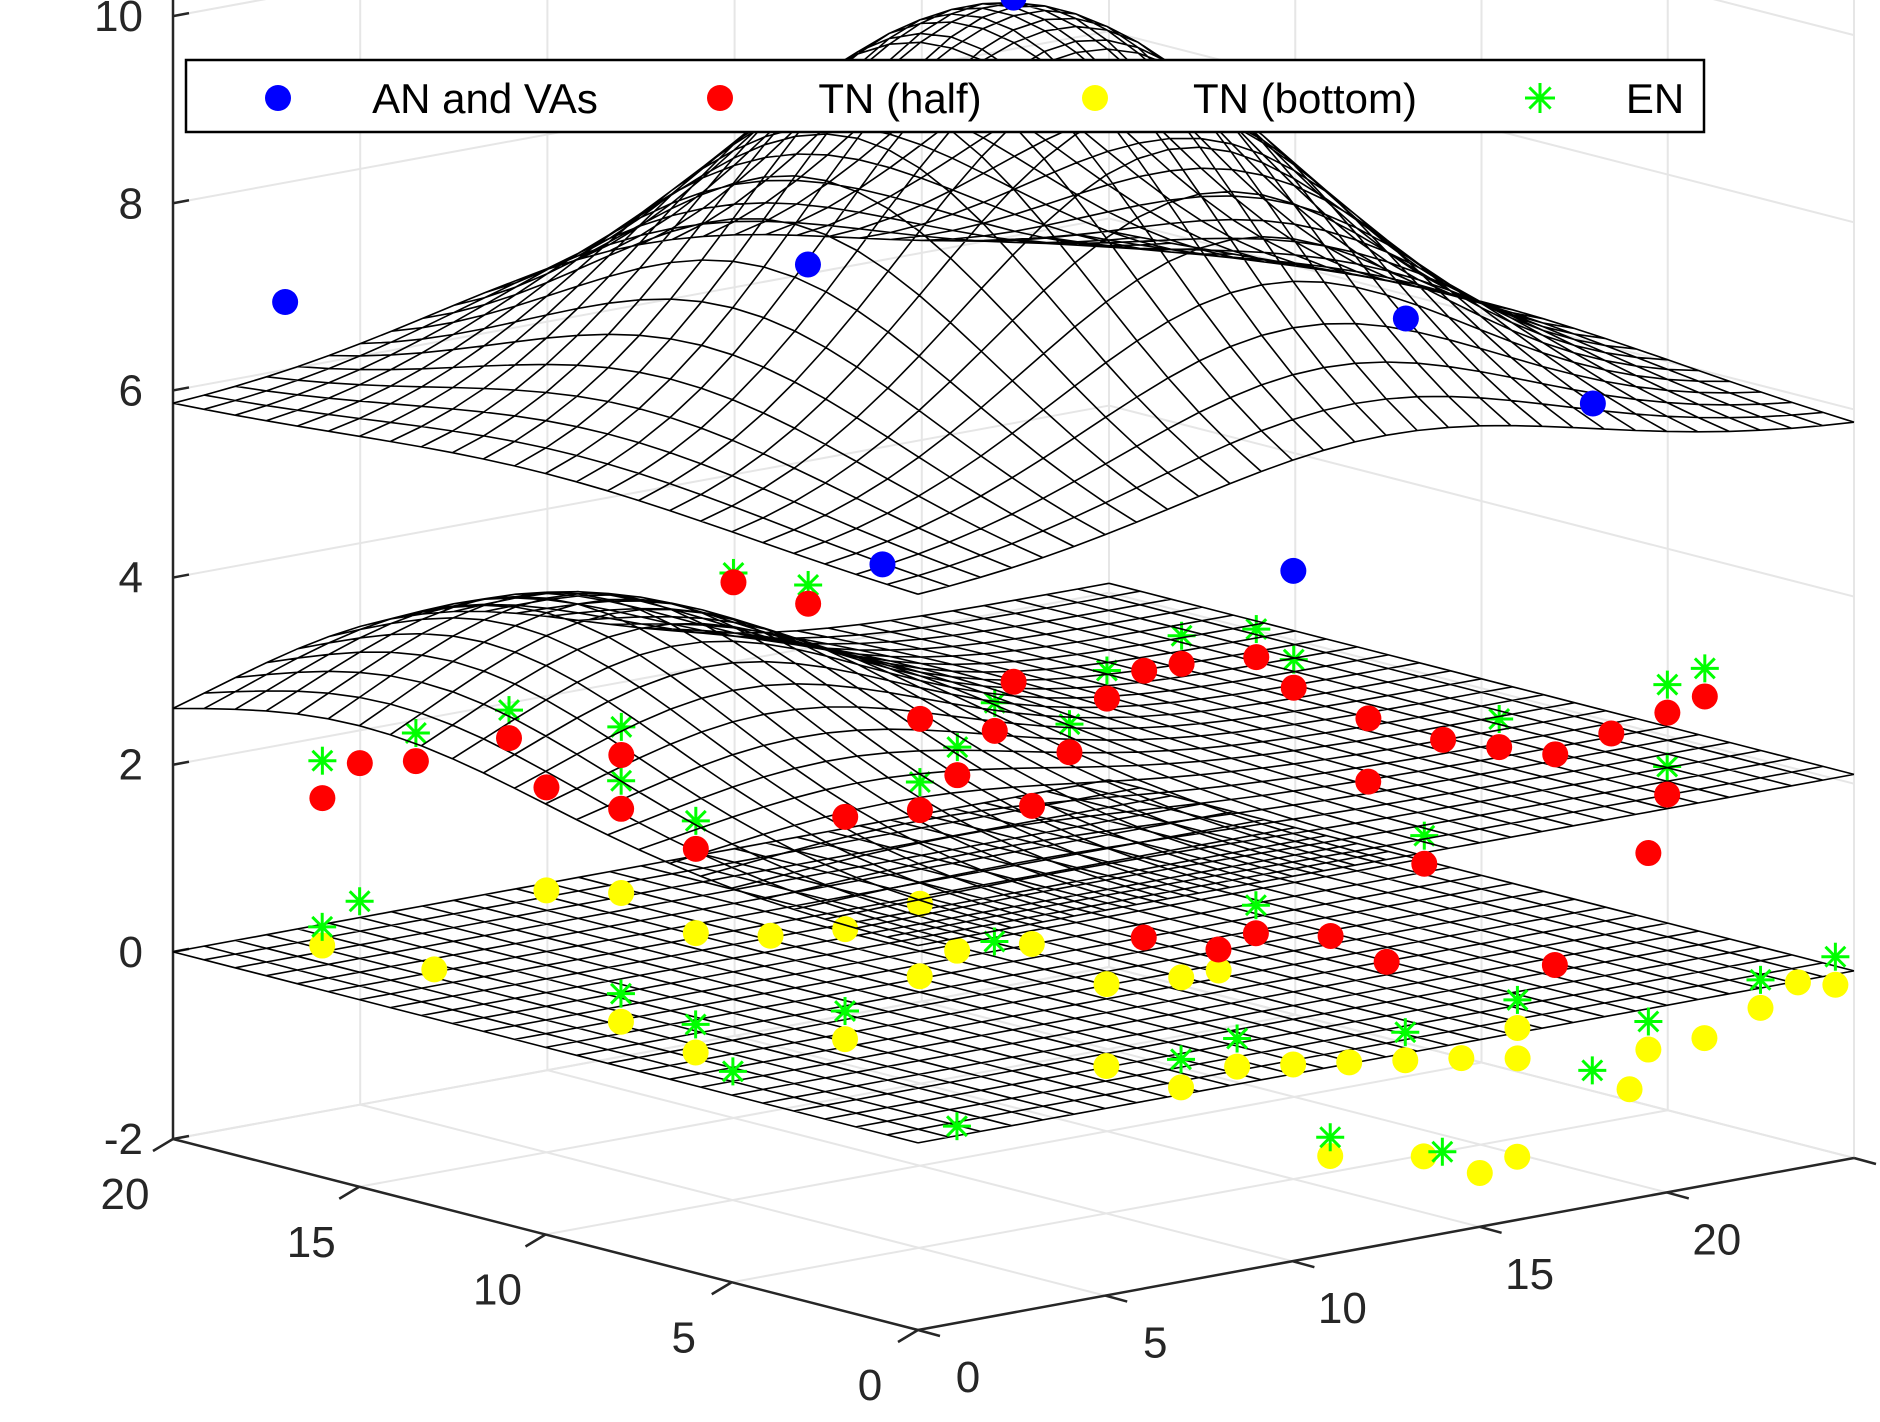 Image resolution: width=1880 pixels, height=1422 pixels. Describe the element at coordinates (1155, 1343) in the screenshot. I see `x-tick-label: 5` at that location.